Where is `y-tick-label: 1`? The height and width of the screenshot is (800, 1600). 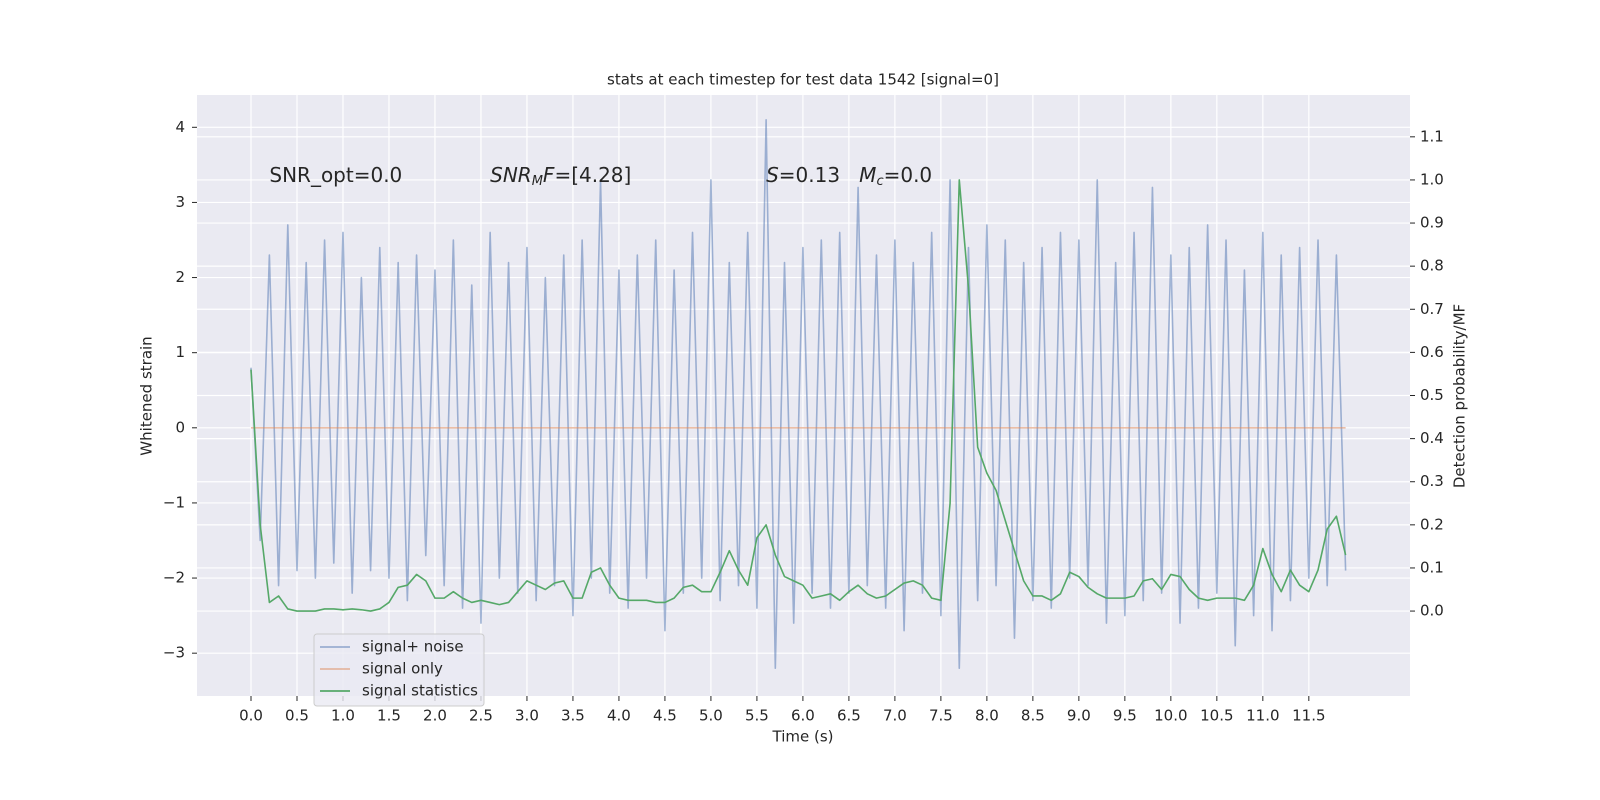 y-tick-label: 1 is located at coordinates (180, 352).